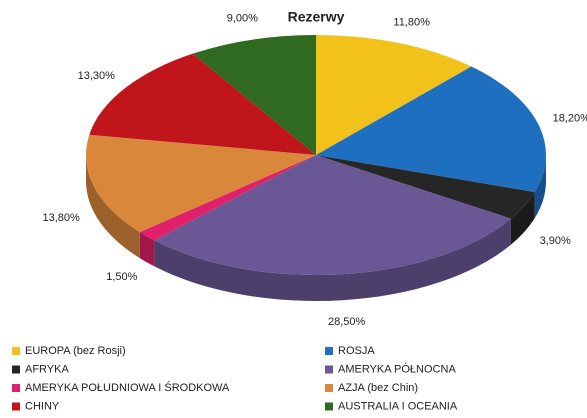 This screenshot has width=587, height=418. I want to click on data-label: 13,80%, so click(61, 218).